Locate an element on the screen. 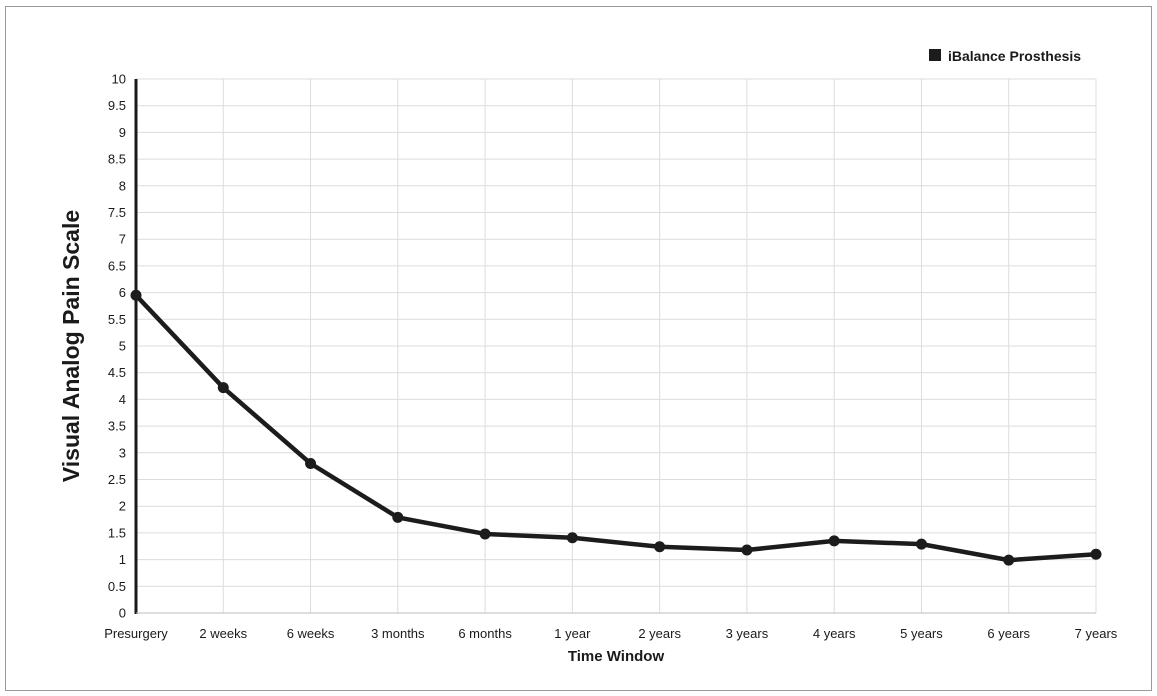  y-tick-label: 1.5 is located at coordinates (117, 532).